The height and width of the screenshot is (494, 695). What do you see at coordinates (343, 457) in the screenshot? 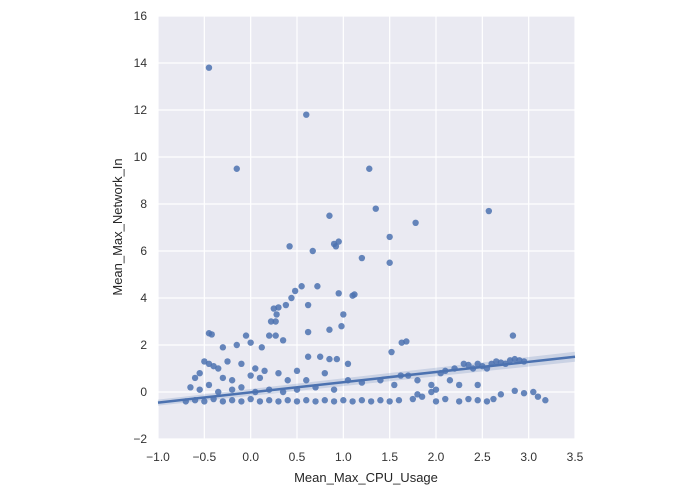
I see `x-tick-label: 1.0` at bounding box center [343, 457].